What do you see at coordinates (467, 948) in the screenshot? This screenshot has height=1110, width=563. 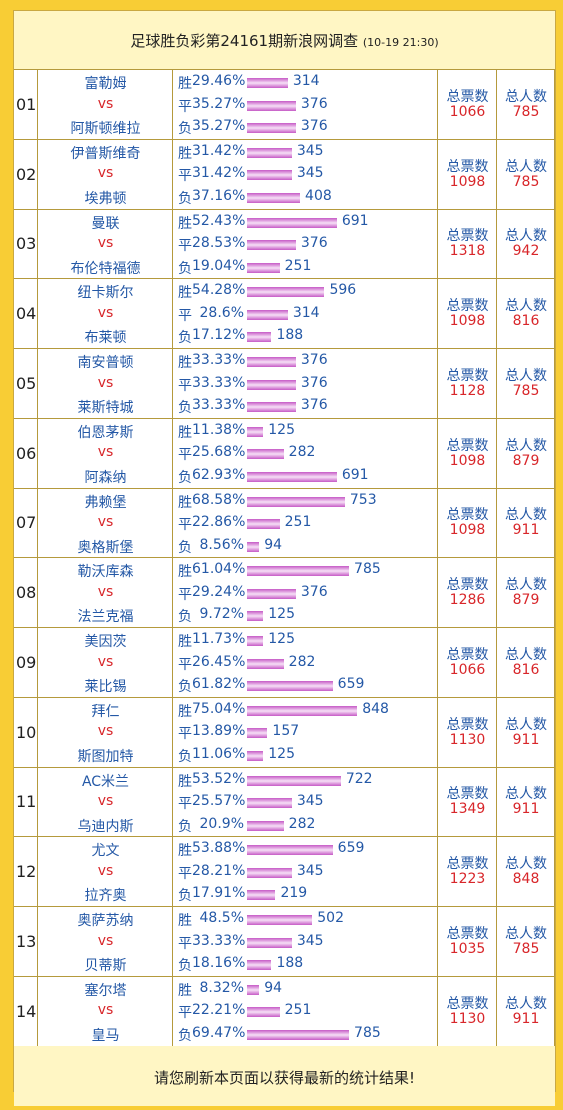 I see `total_votes-value: 1035` at bounding box center [467, 948].